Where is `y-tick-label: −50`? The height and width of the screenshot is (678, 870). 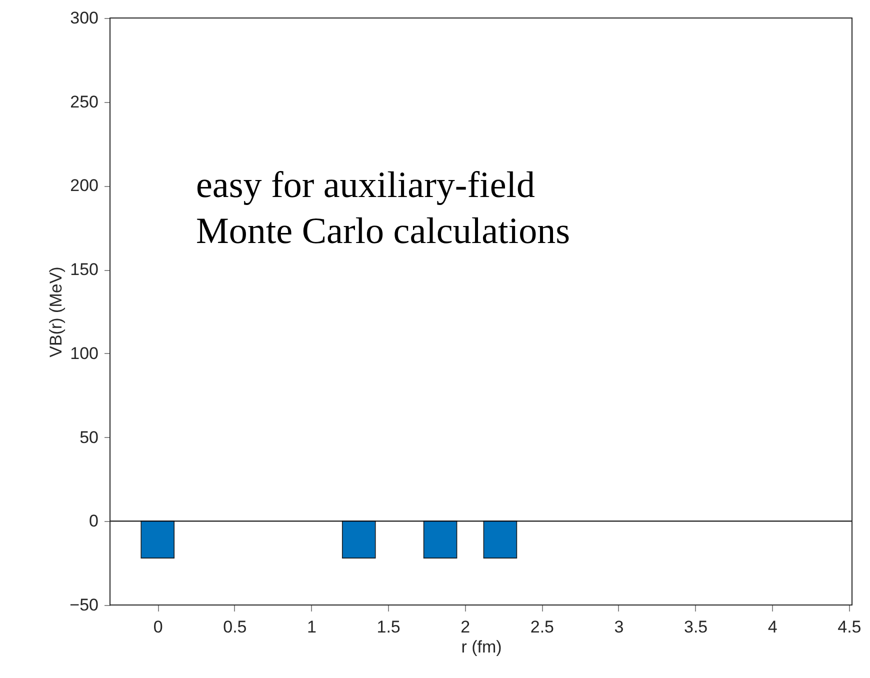 y-tick-label: −50 is located at coordinates (84, 605).